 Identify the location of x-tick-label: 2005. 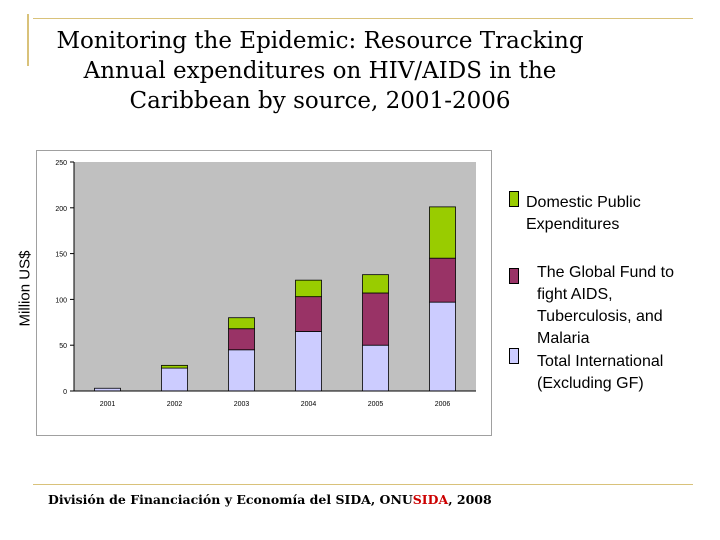
(376, 404).